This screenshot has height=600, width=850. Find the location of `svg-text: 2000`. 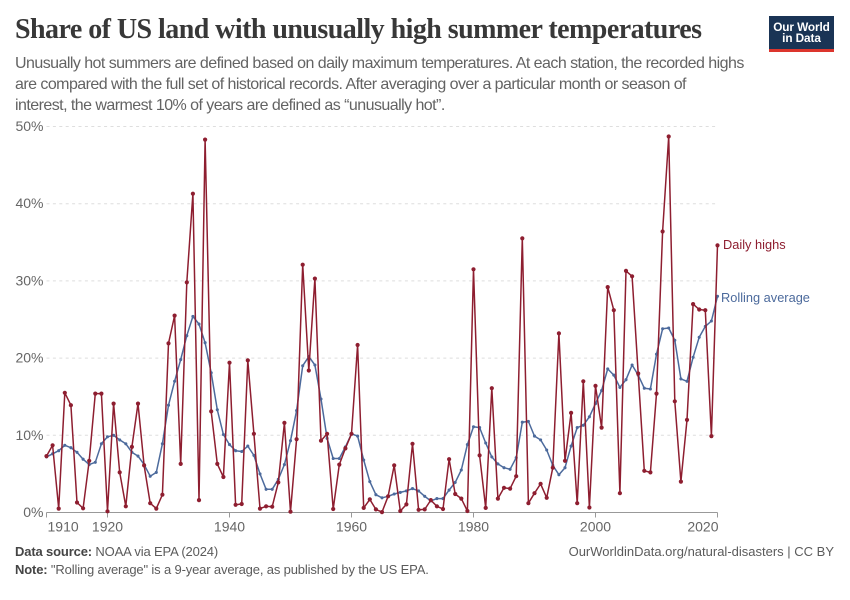

svg-text: 2000 is located at coordinates (595, 527).